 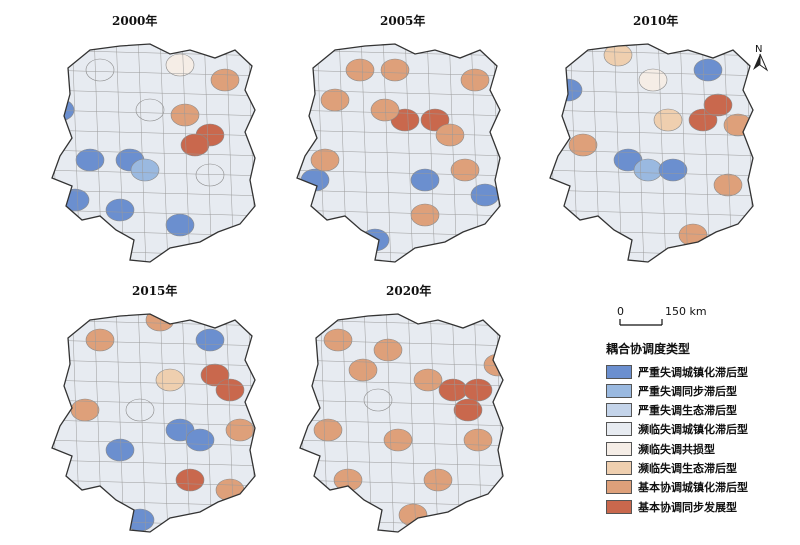 I want to click on province-map, so click(x=153, y=423).